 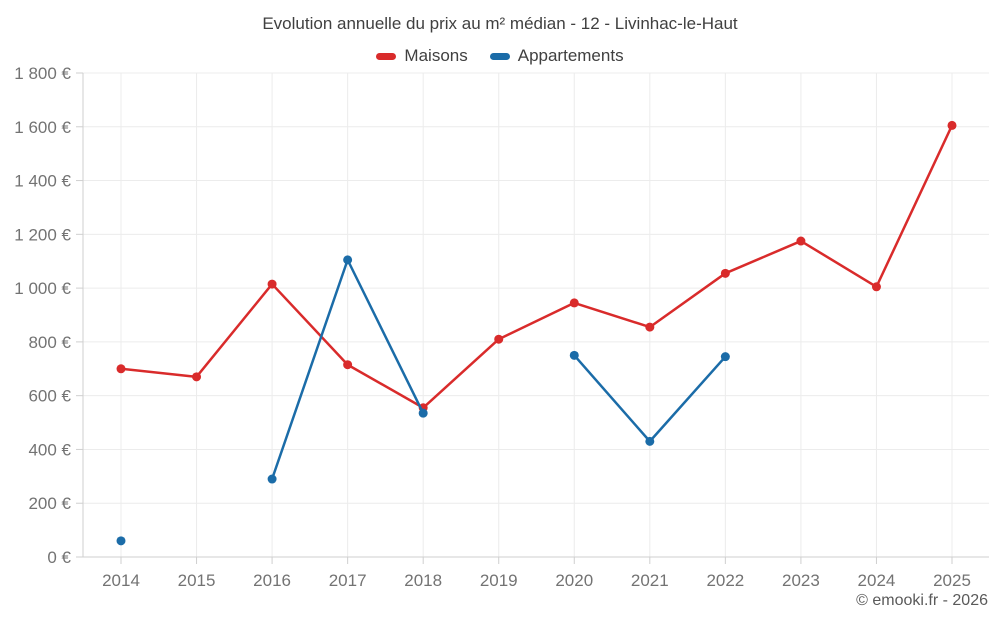 I want to click on x-tick-label: 2017, so click(x=348, y=580).